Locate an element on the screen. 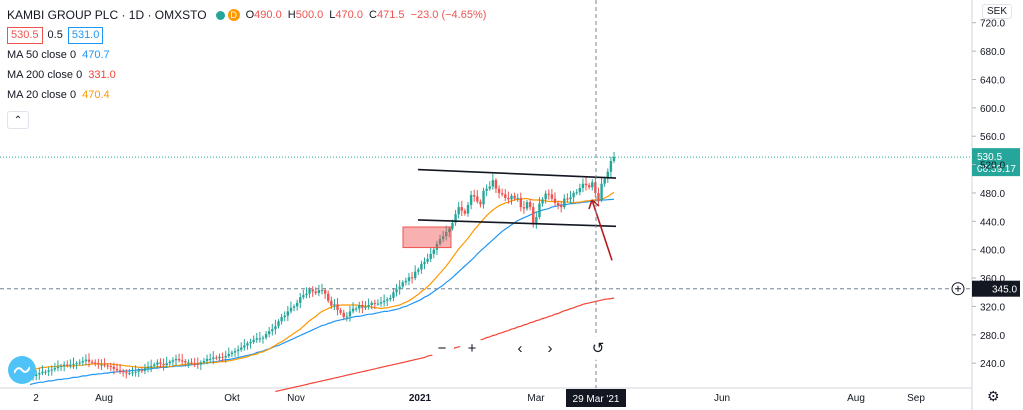 The height and width of the screenshot is (410, 1023). ma50-legend: MA 50 close 0 470.7 is located at coordinates (248, 55).